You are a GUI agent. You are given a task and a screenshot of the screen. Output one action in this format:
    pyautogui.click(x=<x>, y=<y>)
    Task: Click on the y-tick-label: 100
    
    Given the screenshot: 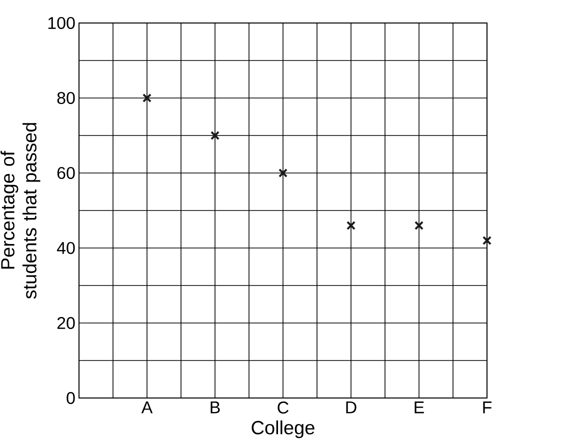 What is the action you would take?
    pyautogui.click(x=61, y=23)
    